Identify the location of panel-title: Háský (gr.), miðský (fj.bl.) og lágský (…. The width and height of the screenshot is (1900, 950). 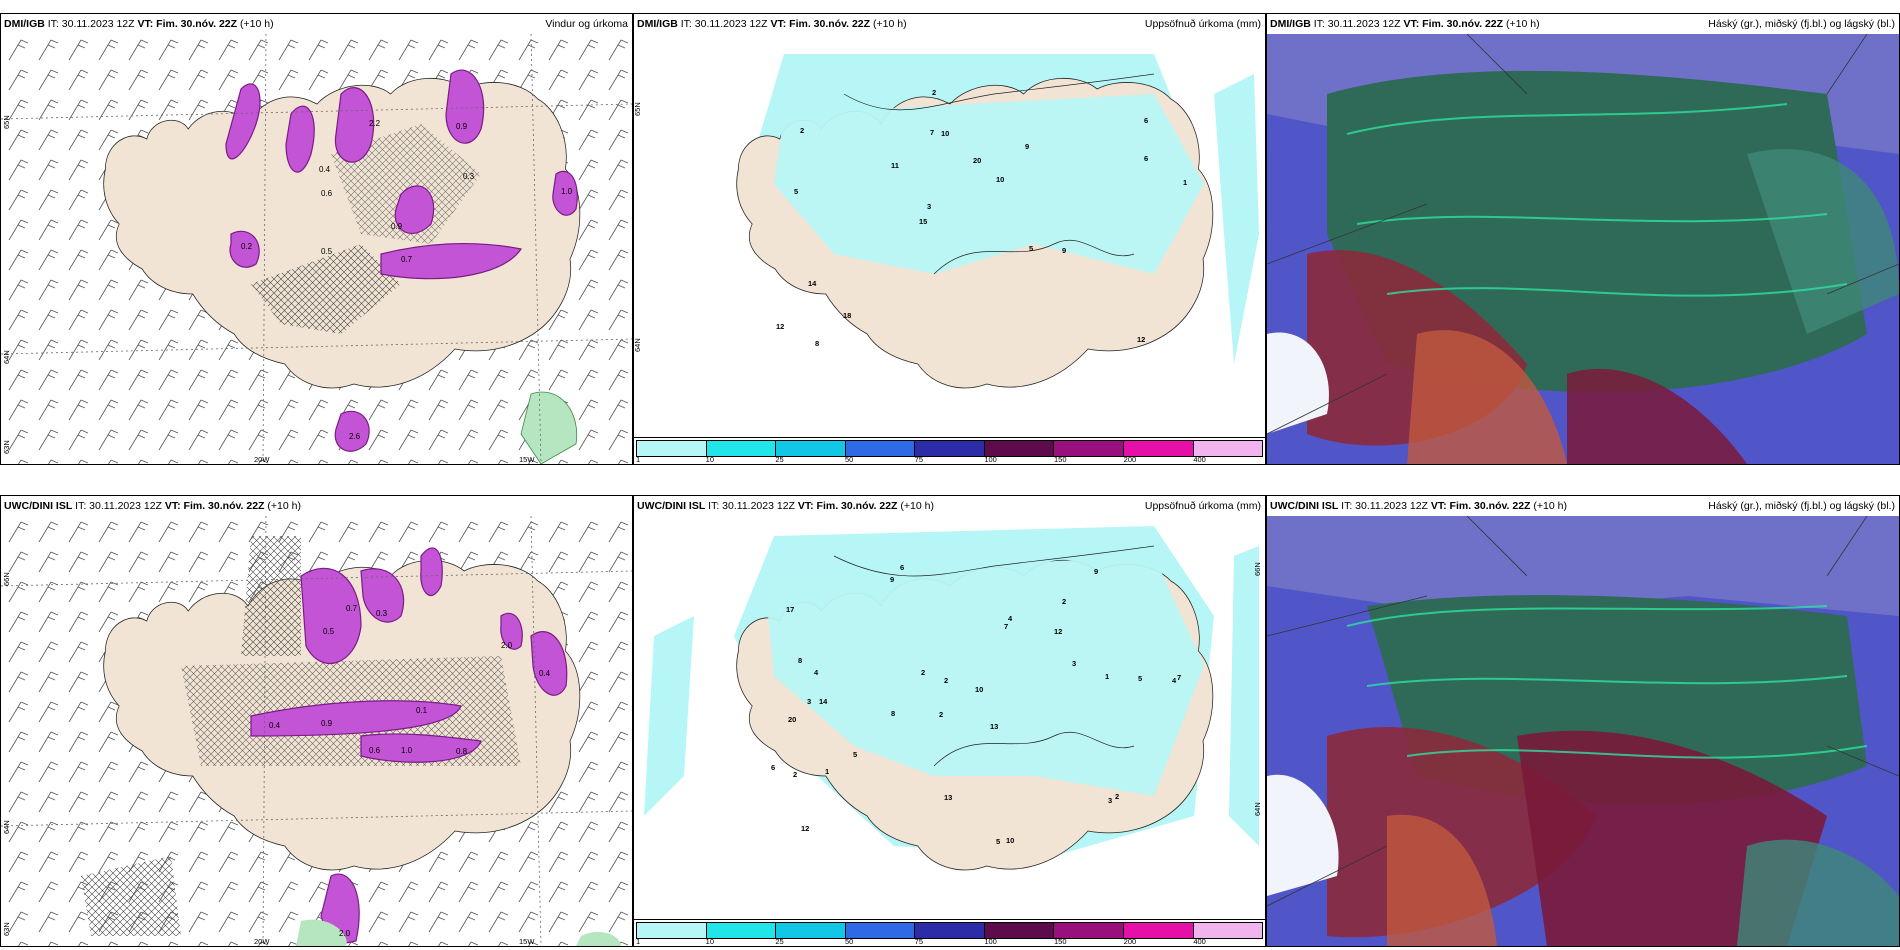
(1801, 506).